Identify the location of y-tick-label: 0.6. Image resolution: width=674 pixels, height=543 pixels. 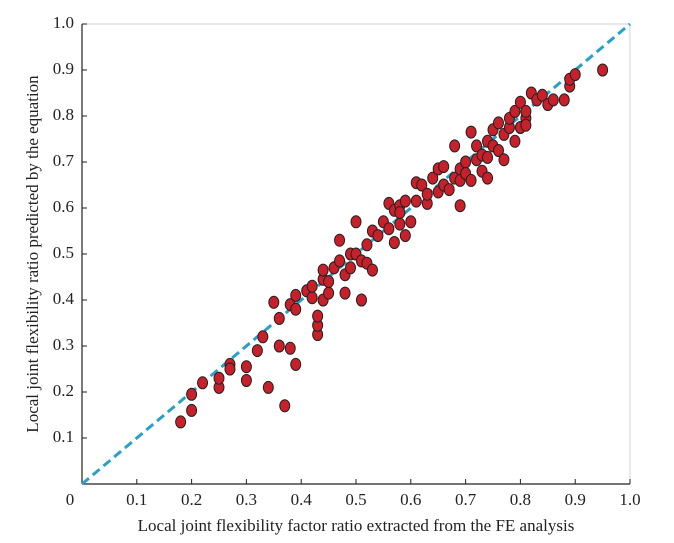
(63, 206).